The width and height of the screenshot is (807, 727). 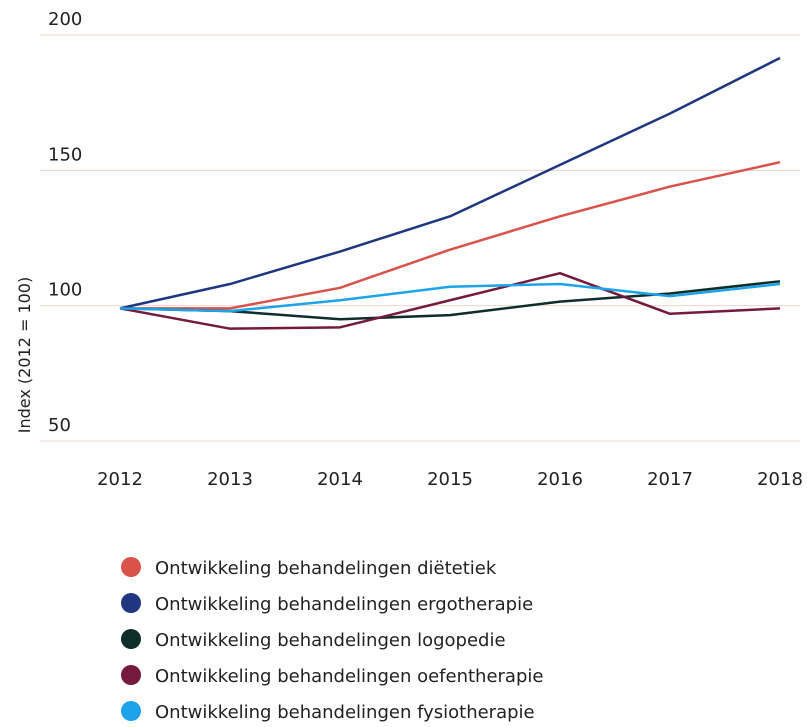 I want to click on y-tick-label: 50, so click(x=59, y=425).